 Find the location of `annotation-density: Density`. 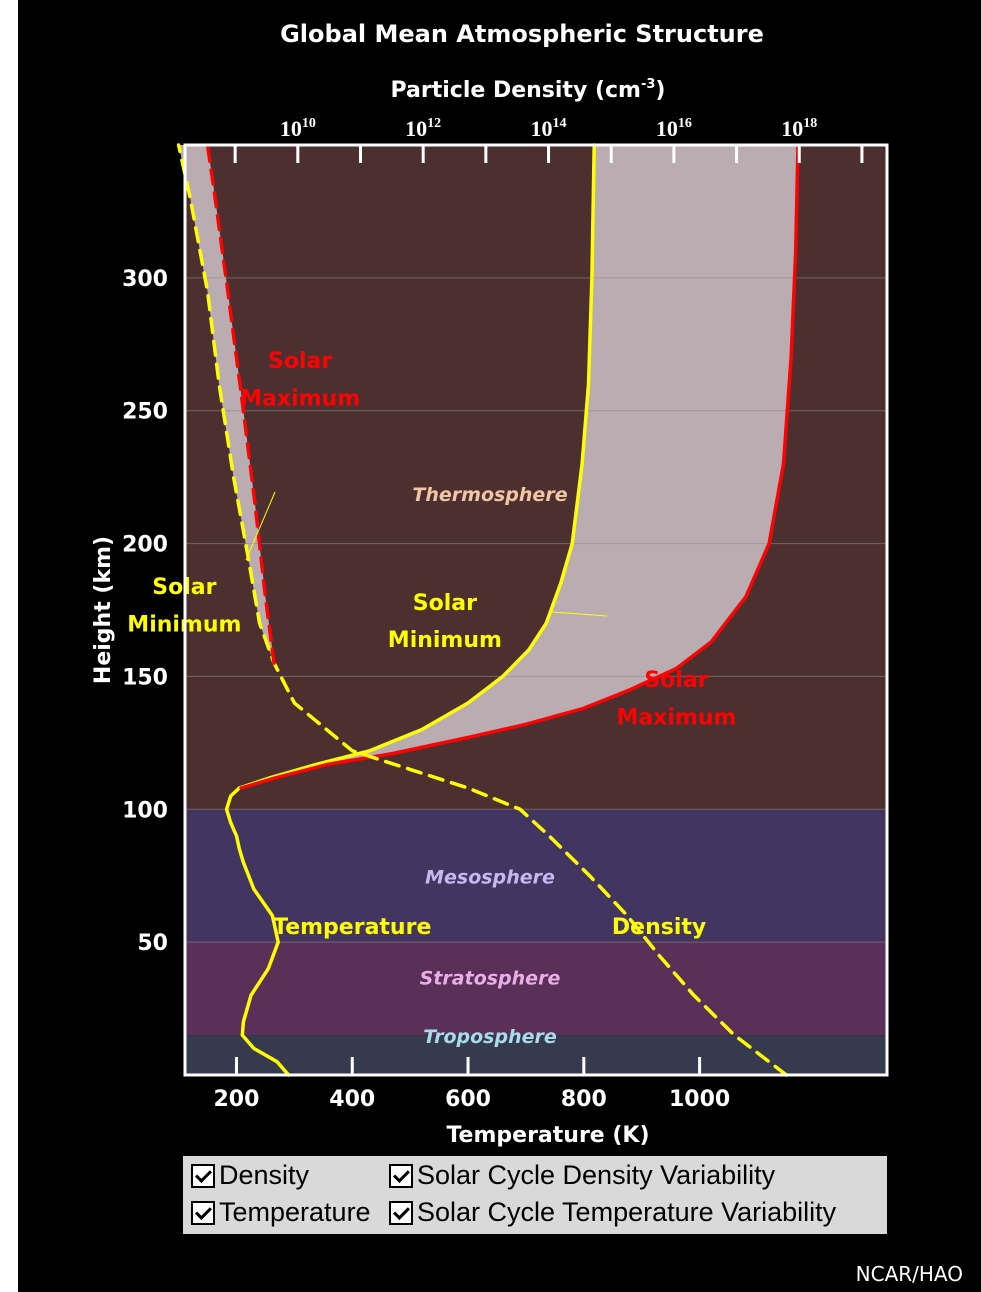

annotation-density: Density is located at coordinates (659, 927).